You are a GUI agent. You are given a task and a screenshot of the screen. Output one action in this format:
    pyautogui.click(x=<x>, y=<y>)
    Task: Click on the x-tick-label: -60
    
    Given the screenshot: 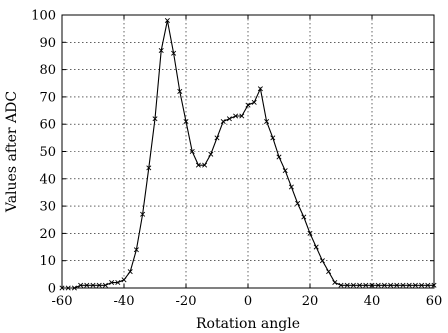 What is the action you would take?
    pyautogui.click(x=62, y=301)
    